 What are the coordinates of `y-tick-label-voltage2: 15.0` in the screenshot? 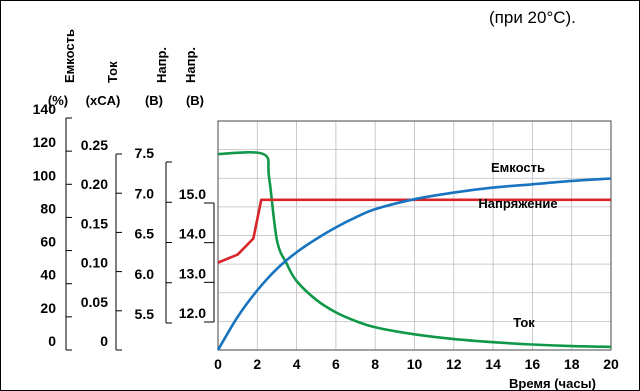 It's located at (192, 194).